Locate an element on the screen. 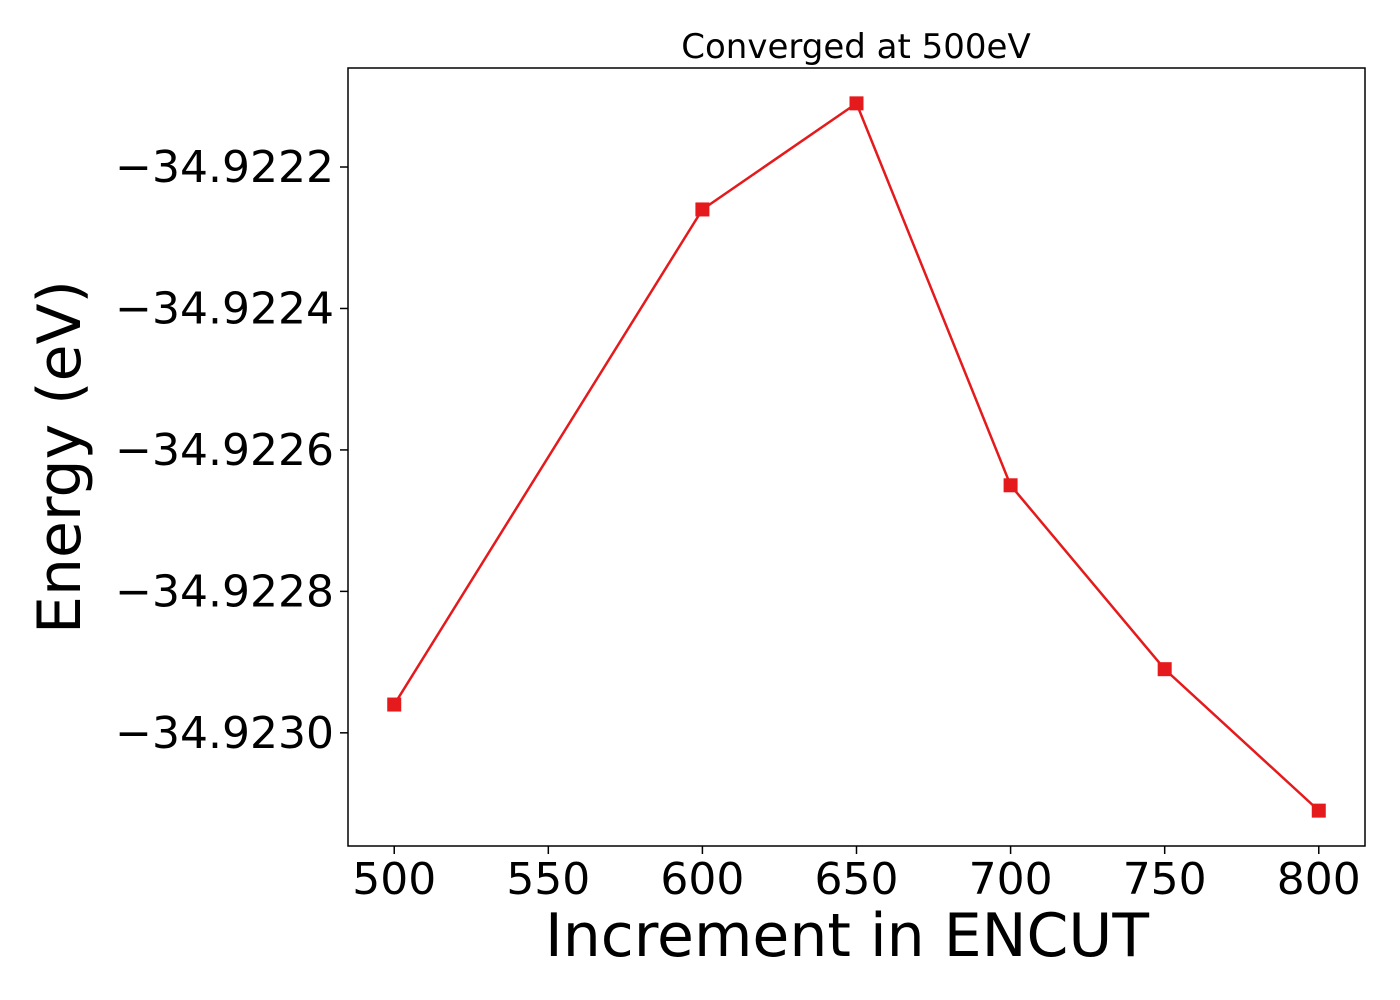 The height and width of the screenshot is (1000, 1400). x-tick-label: 800 is located at coordinates (1319, 879).